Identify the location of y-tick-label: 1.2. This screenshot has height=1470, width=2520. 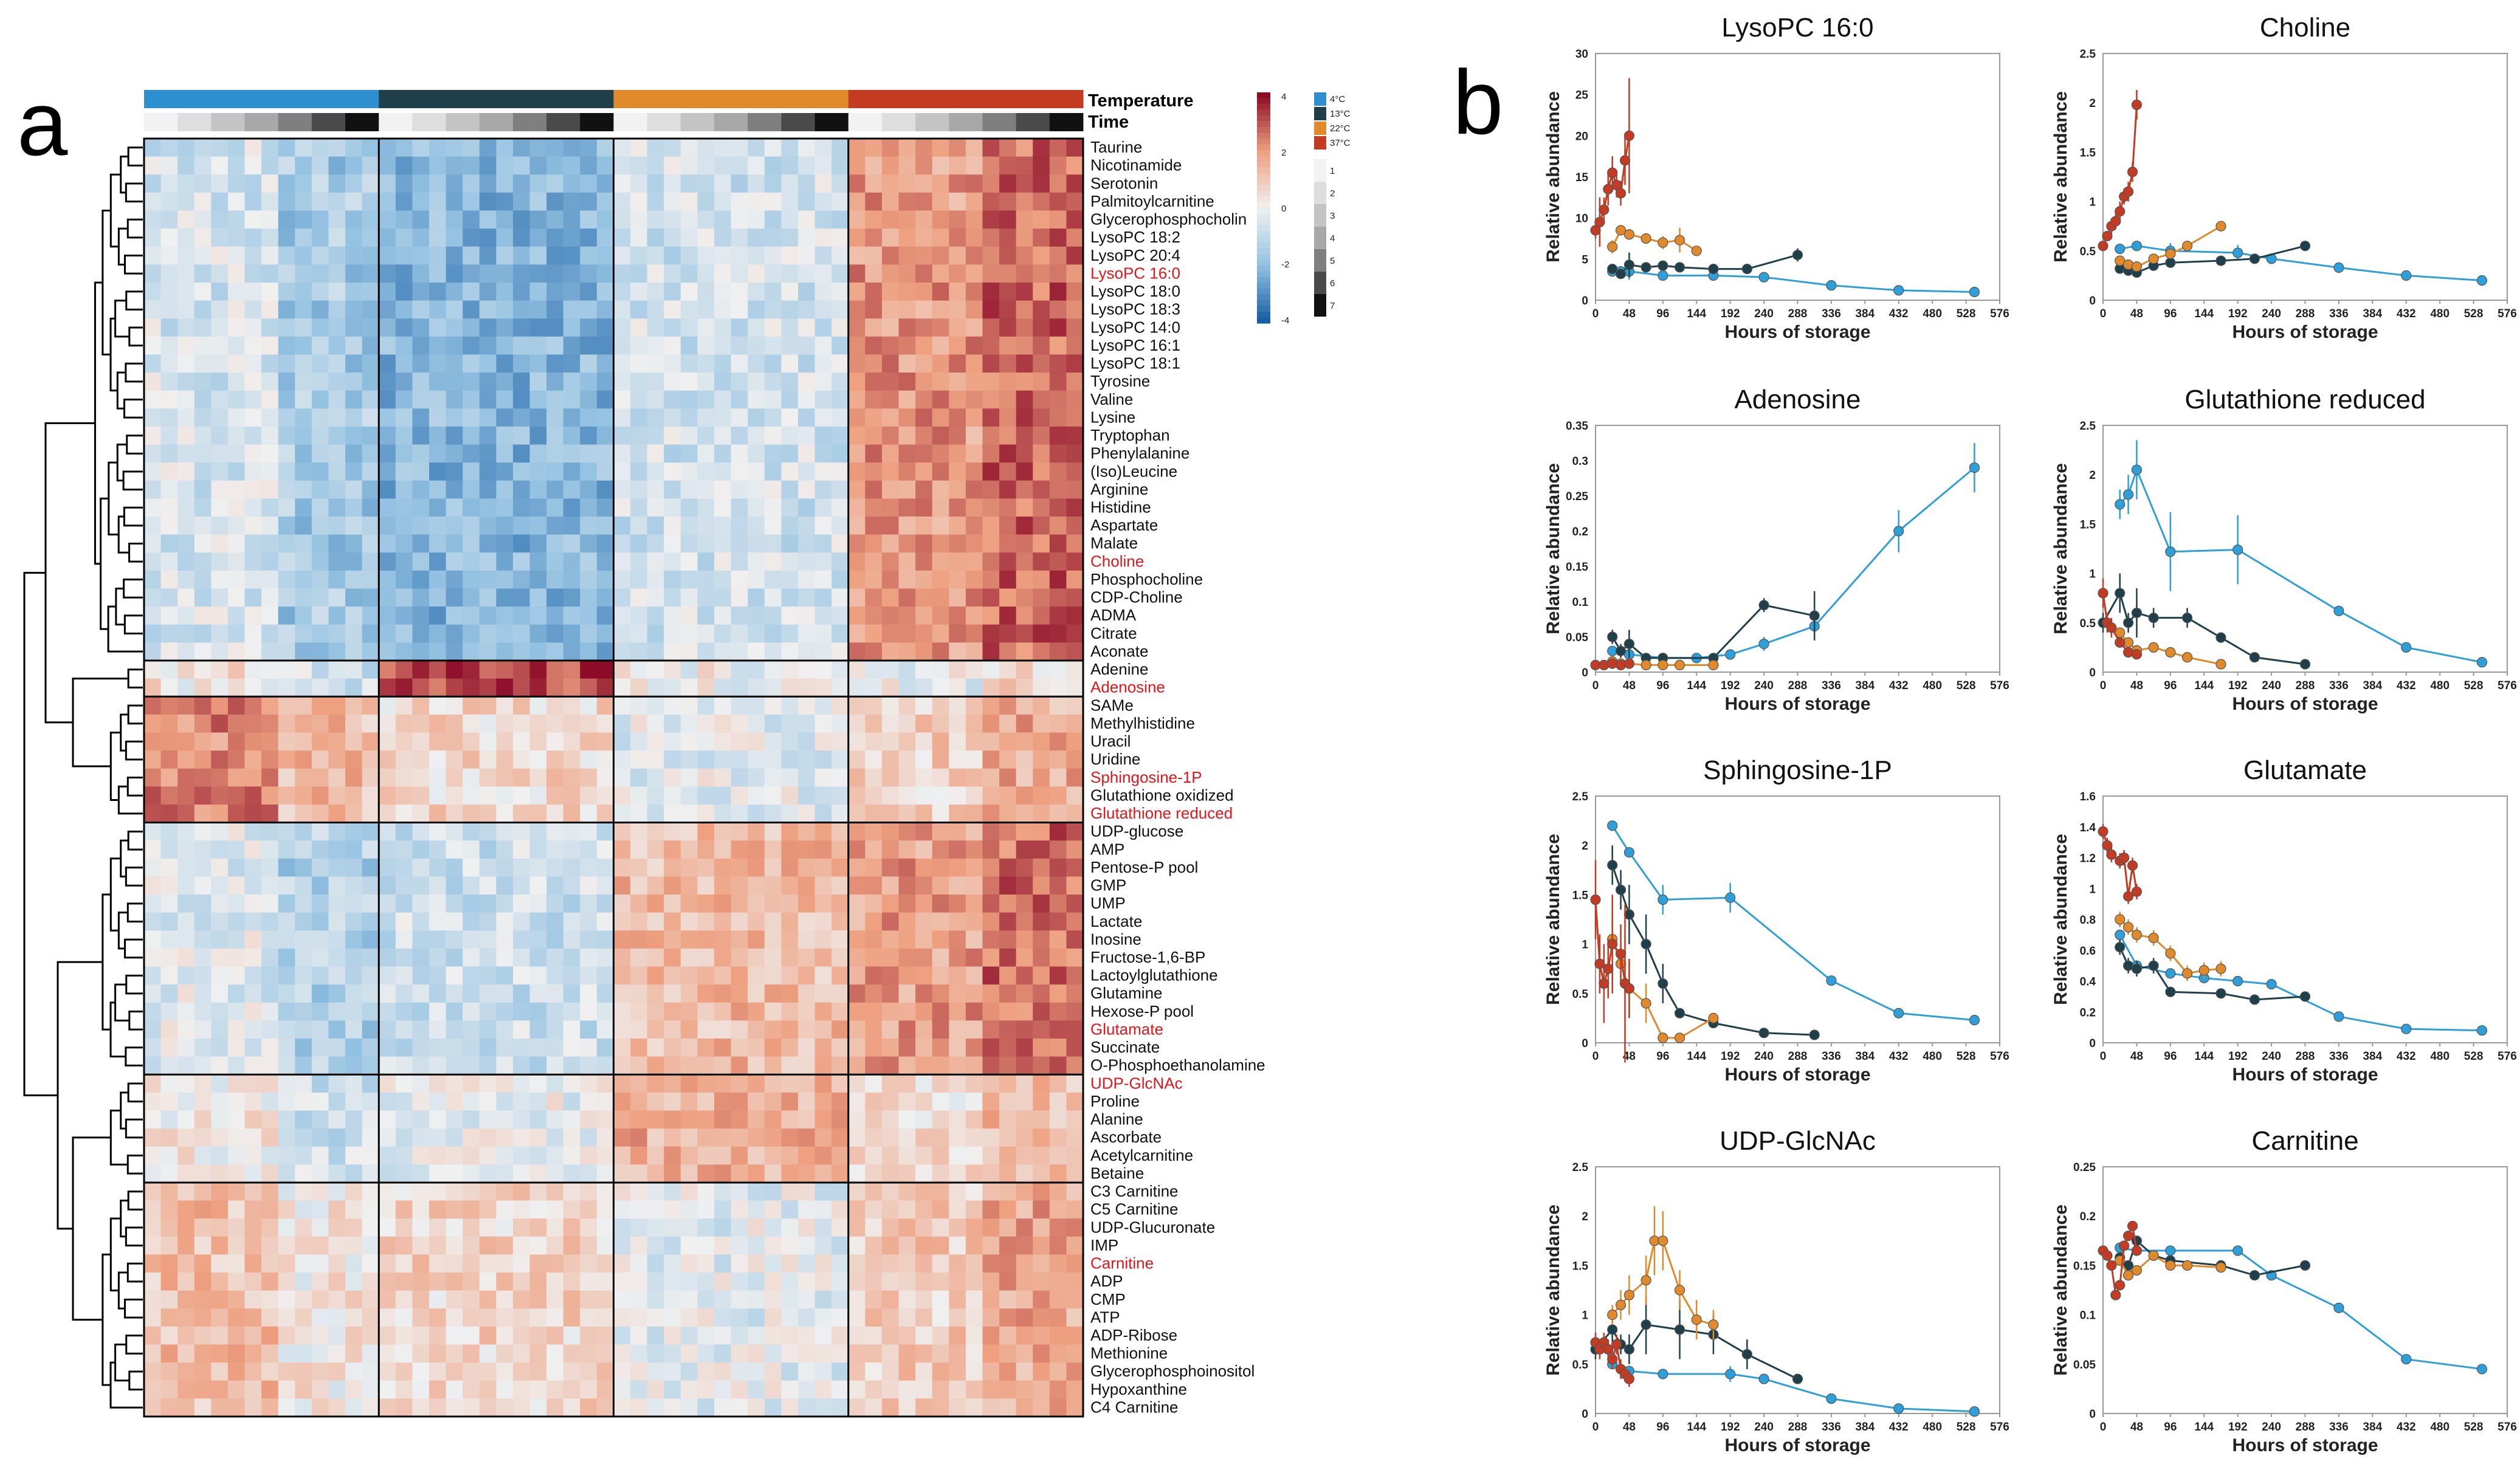
(2088, 859).